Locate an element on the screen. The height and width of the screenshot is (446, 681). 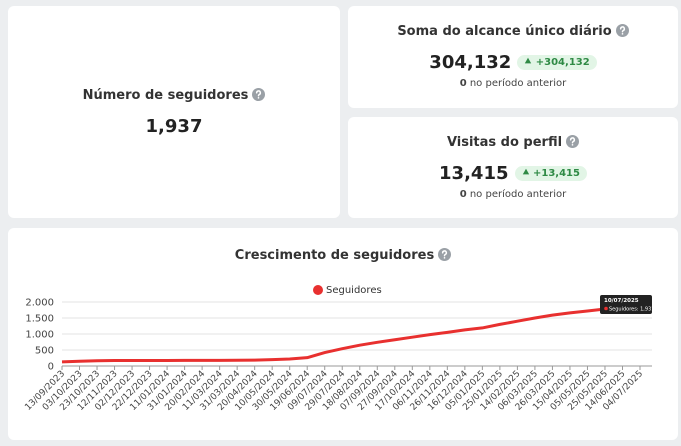
card-value-row: 13,415 +13,415 is located at coordinates (513, 173).